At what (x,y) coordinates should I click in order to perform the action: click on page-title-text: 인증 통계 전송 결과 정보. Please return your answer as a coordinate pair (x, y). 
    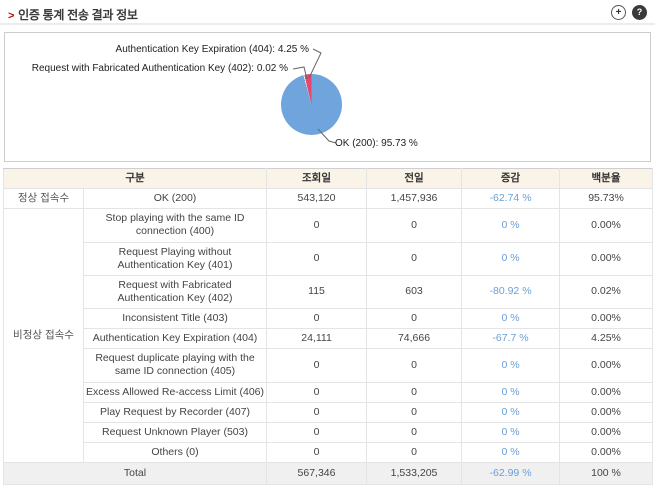
    Looking at the image, I should click on (78, 15).